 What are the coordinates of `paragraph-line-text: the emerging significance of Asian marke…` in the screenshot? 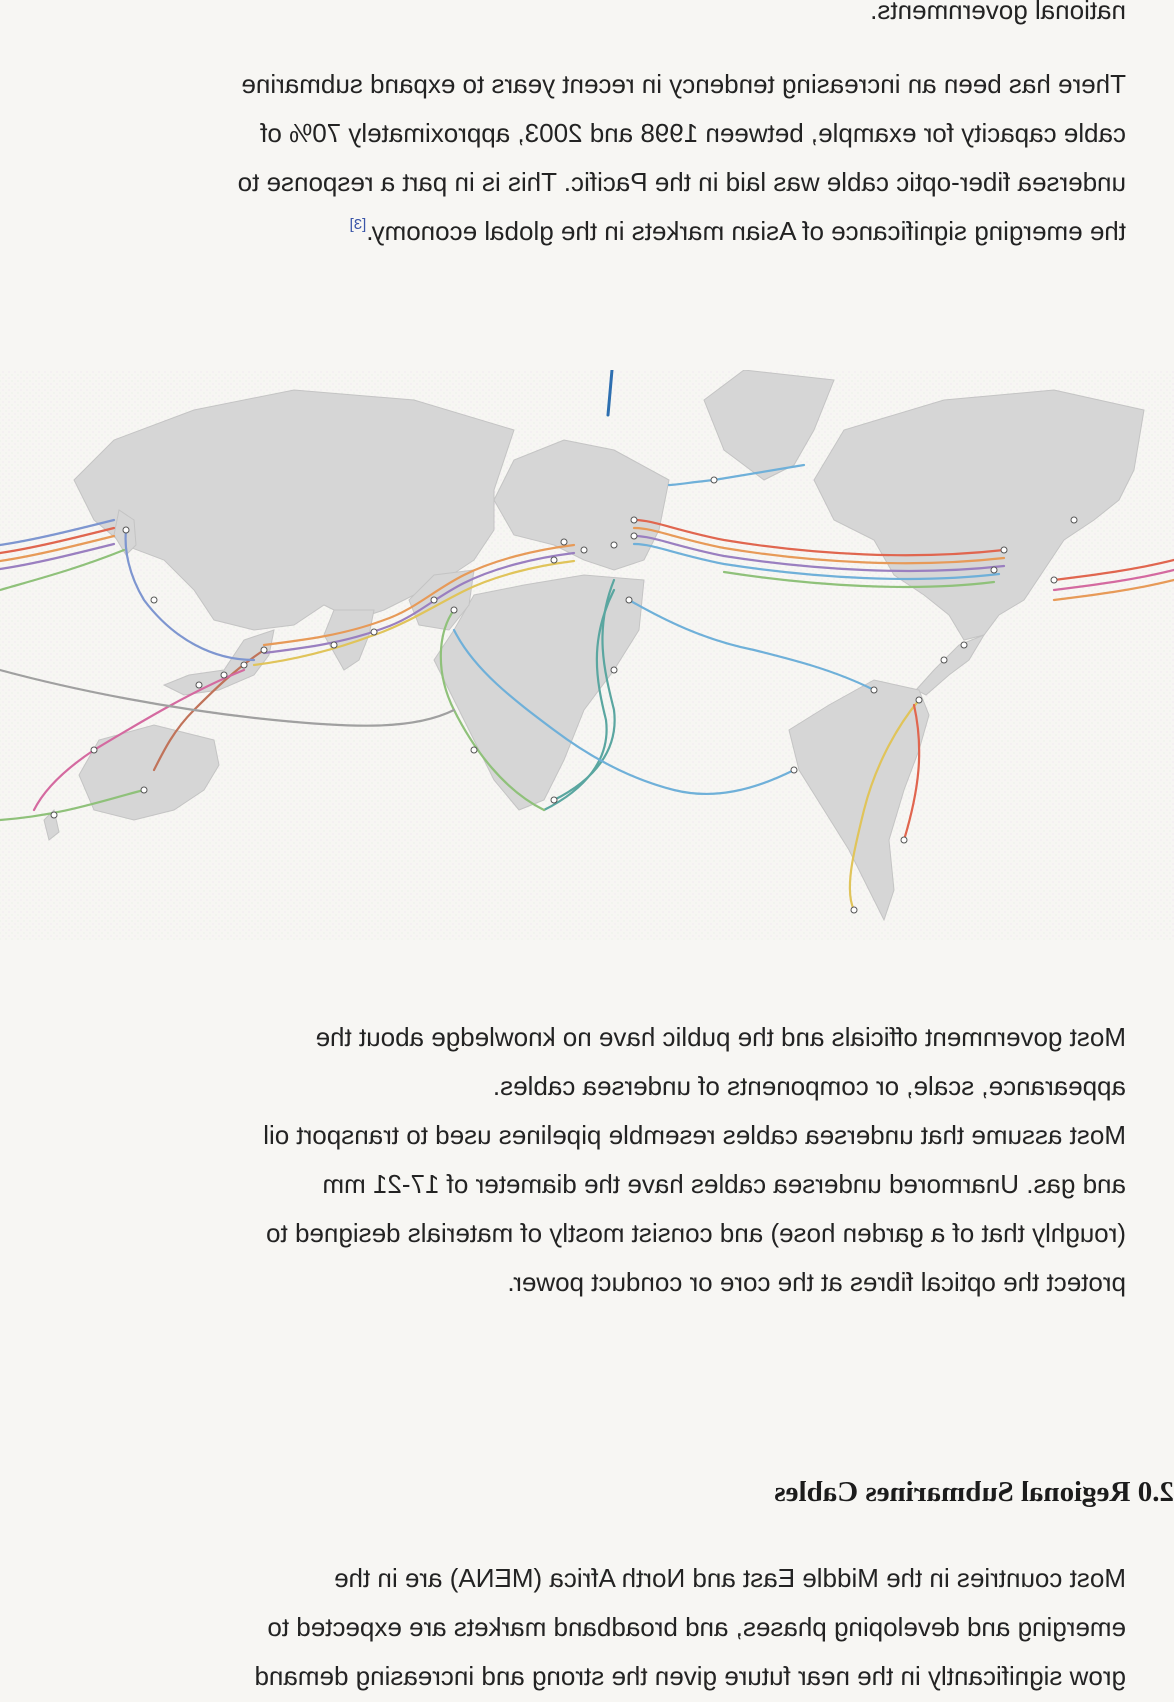 It's located at (746, 231).